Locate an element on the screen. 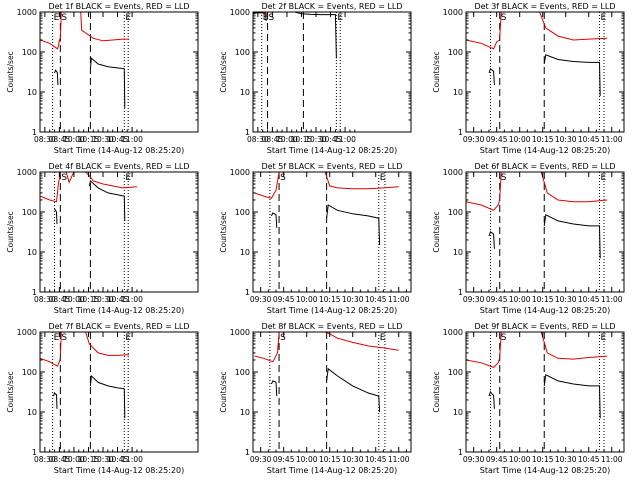 The height and width of the screenshot is (480, 640). chart-title: Det 4f BLACK = Events, RED = LLD is located at coordinates (118, 166).